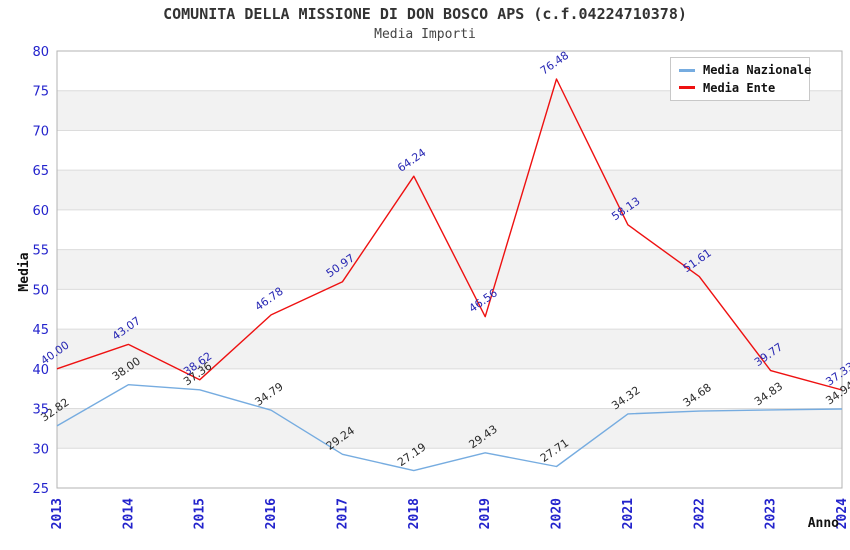  I want to click on legend-item-media-ente: Media Ente, so click(740, 88).